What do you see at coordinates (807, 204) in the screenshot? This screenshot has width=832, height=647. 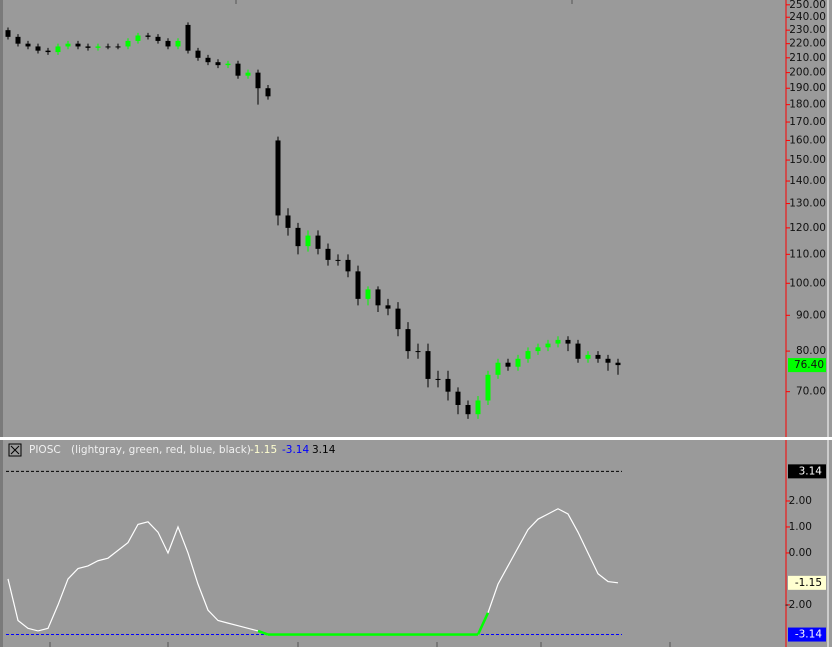 I see `y-tick-label: 130.00` at bounding box center [807, 204].